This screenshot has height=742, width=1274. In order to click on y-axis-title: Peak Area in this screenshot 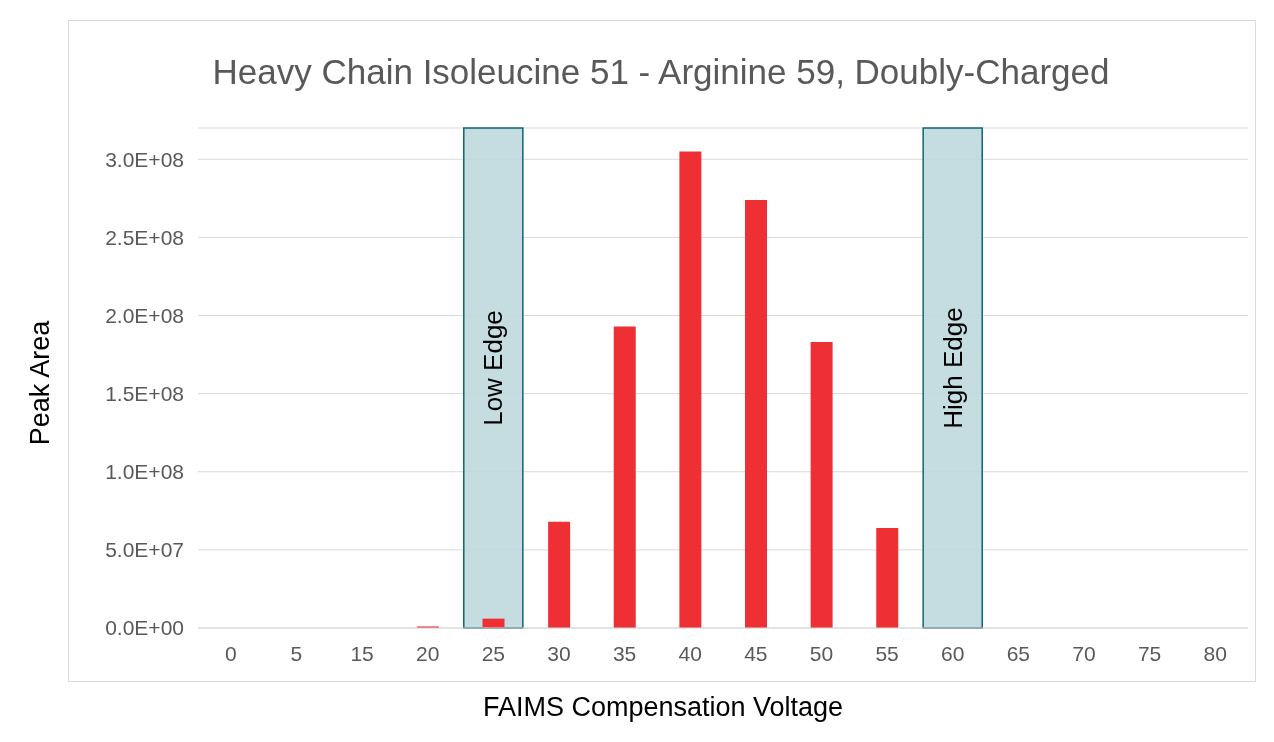, I will do `click(40, 383)`.